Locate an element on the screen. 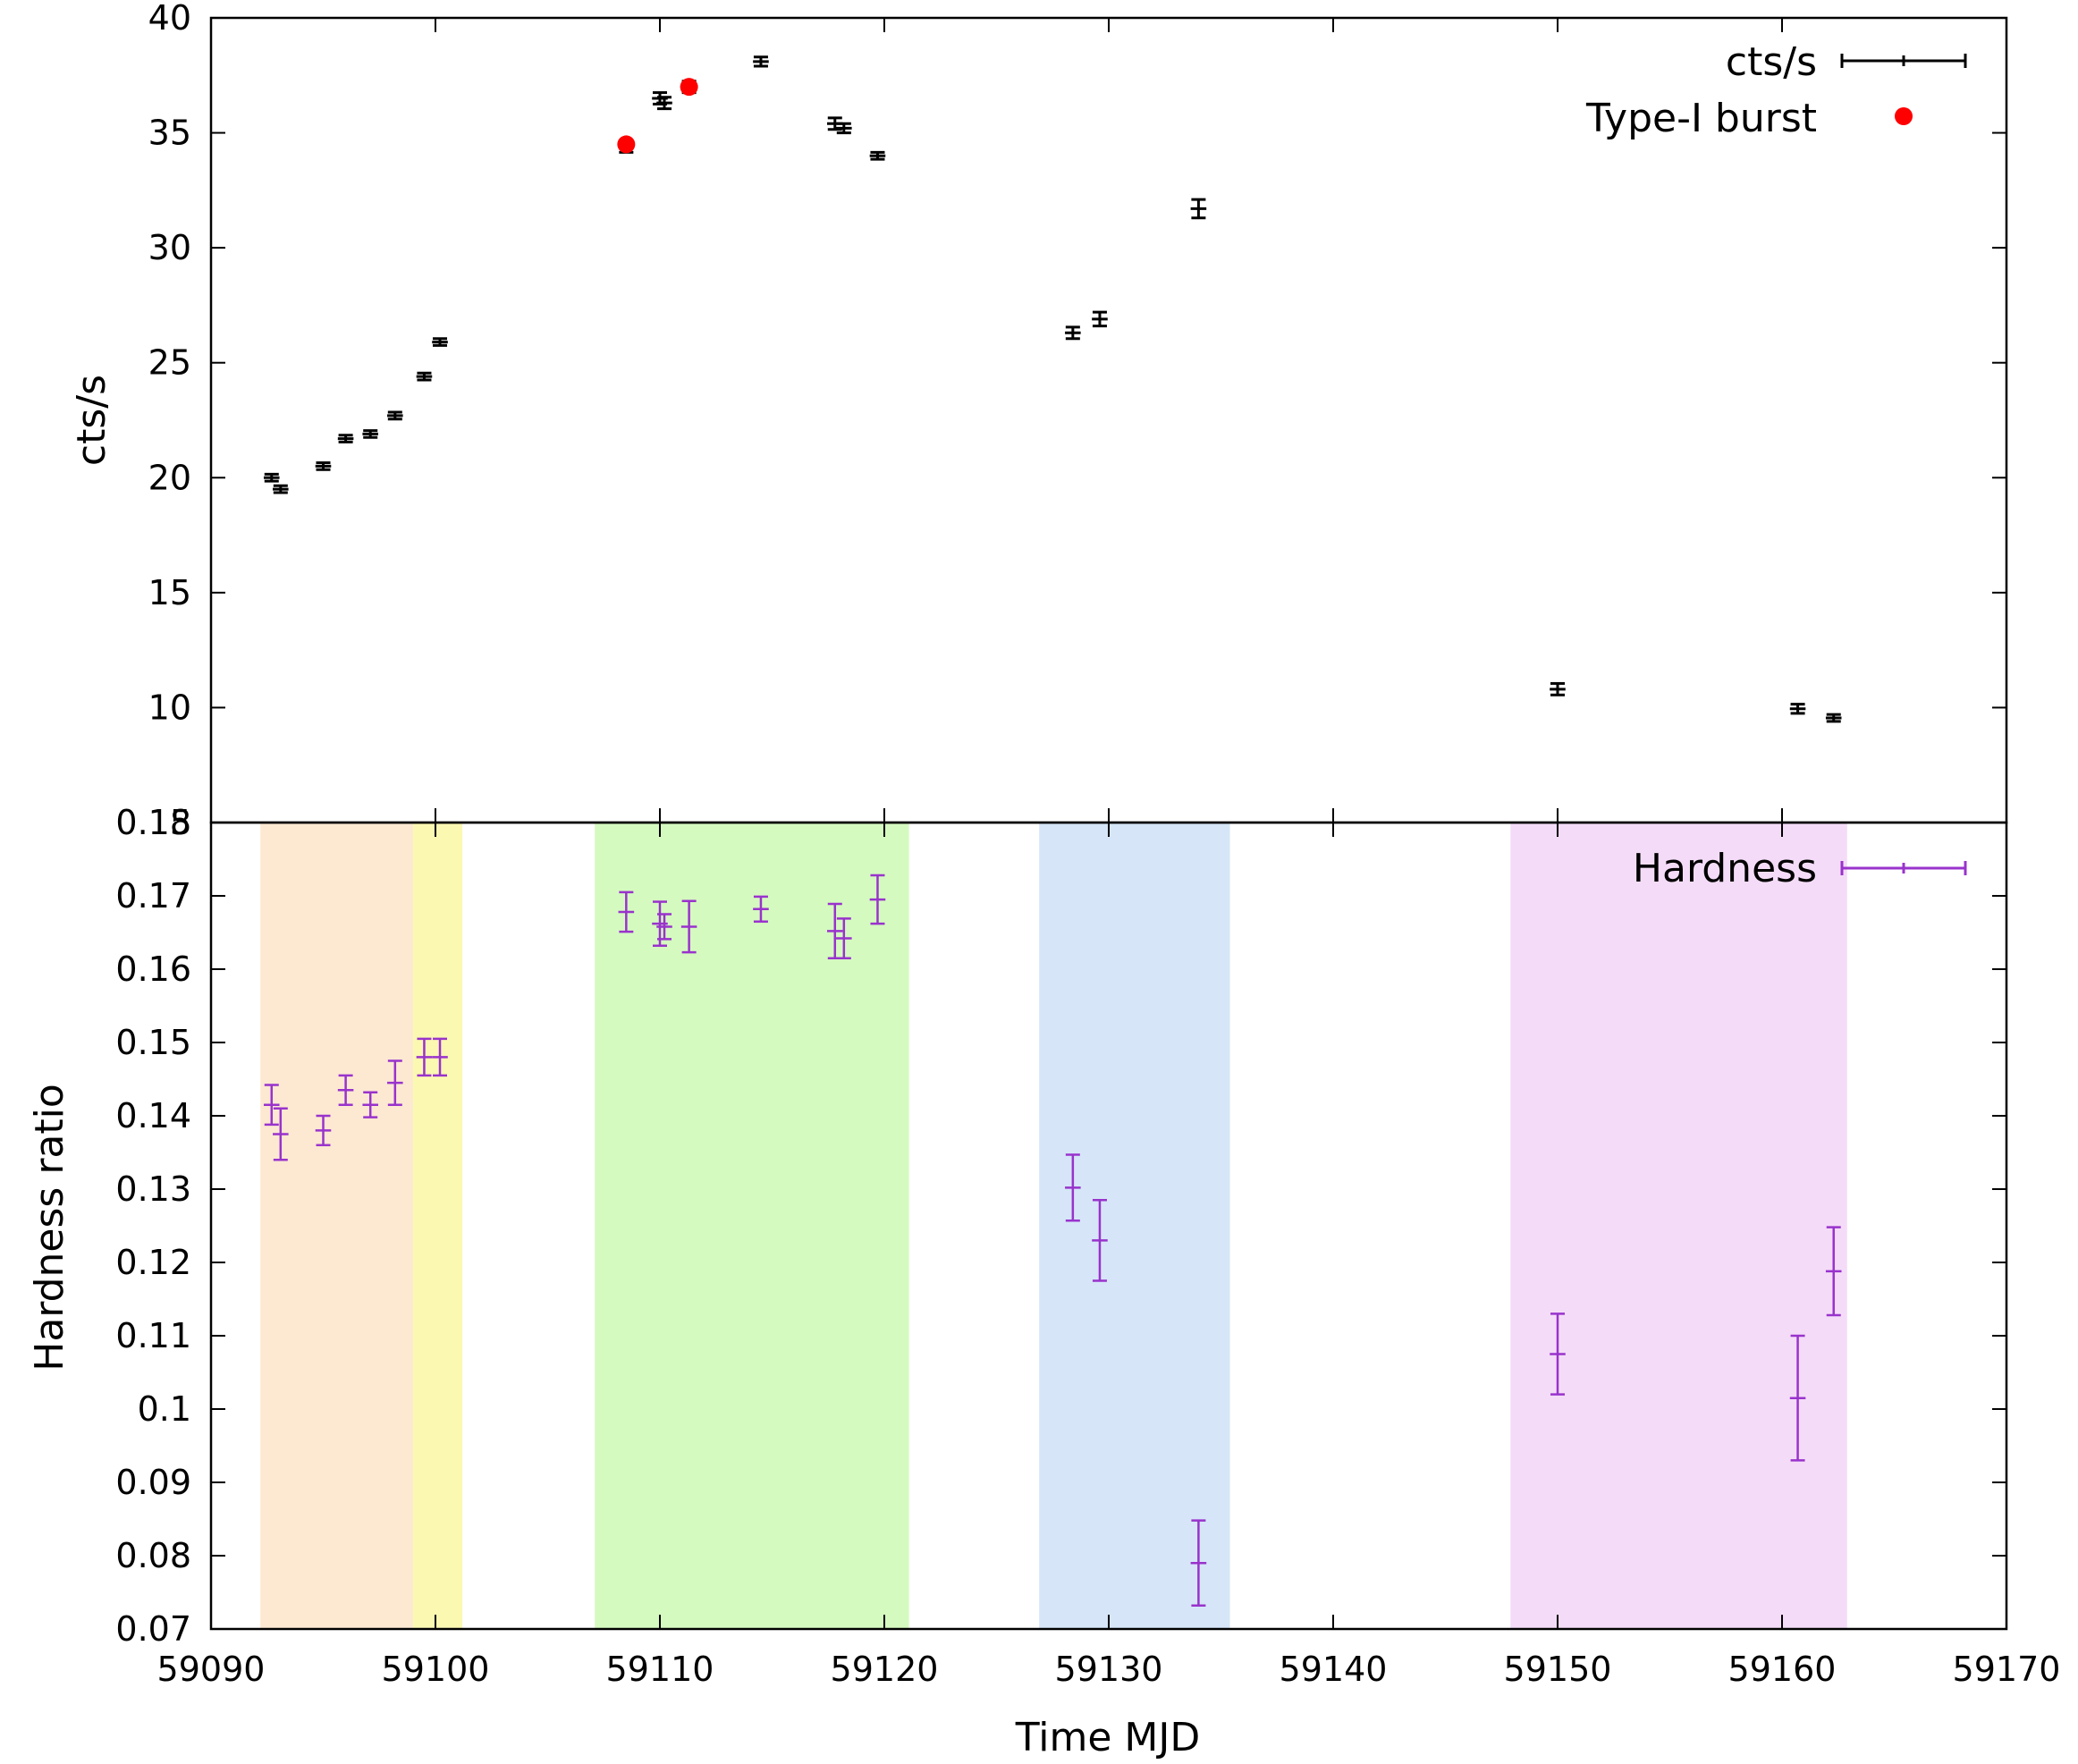 The width and height of the screenshot is (2078, 1764). top-ytick-label-1: 10 is located at coordinates (169, 707).